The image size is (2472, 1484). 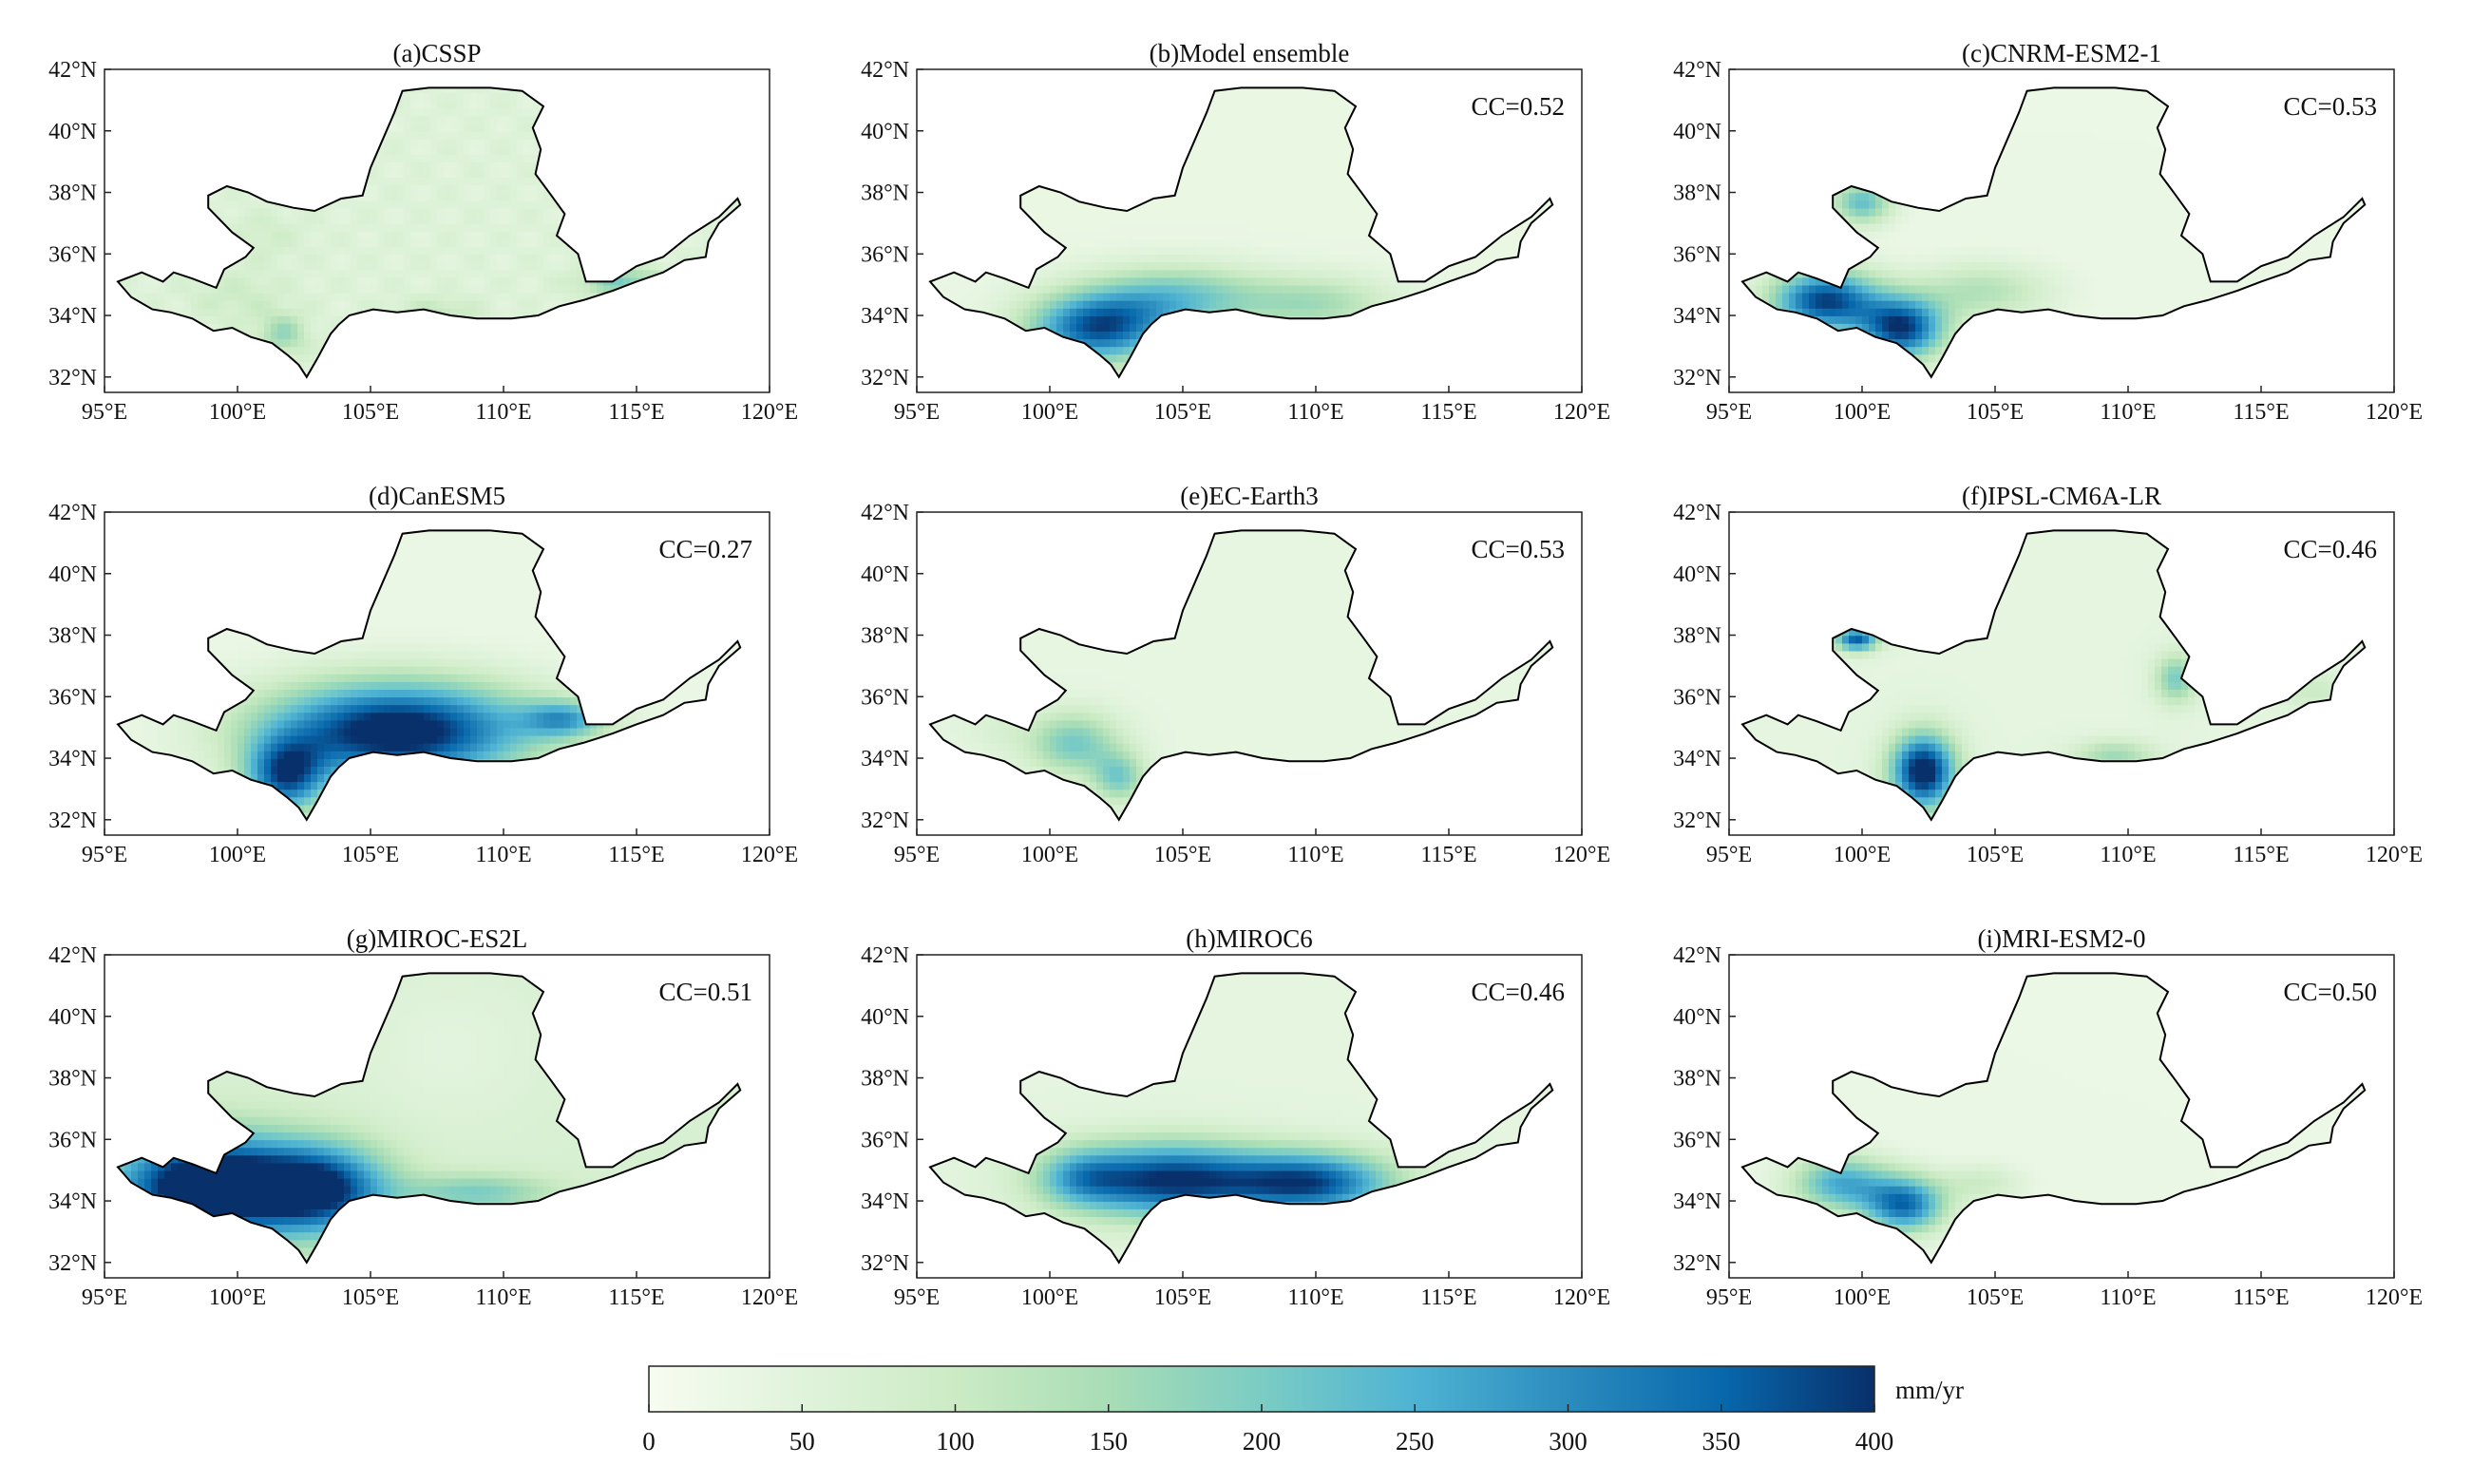 What do you see at coordinates (437, 230) in the screenshot?
I see `map-frame` at bounding box center [437, 230].